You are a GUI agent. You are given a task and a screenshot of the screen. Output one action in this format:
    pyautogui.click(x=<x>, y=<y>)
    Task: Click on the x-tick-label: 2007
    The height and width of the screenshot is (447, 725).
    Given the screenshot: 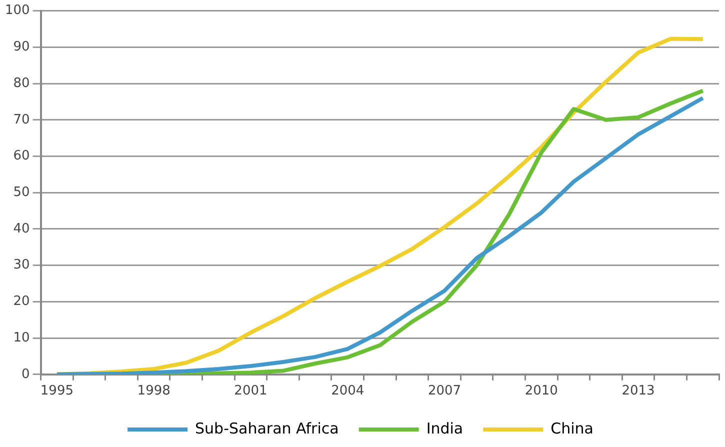 What is the action you would take?
    pyautogui.click(x=445, y=391)
    